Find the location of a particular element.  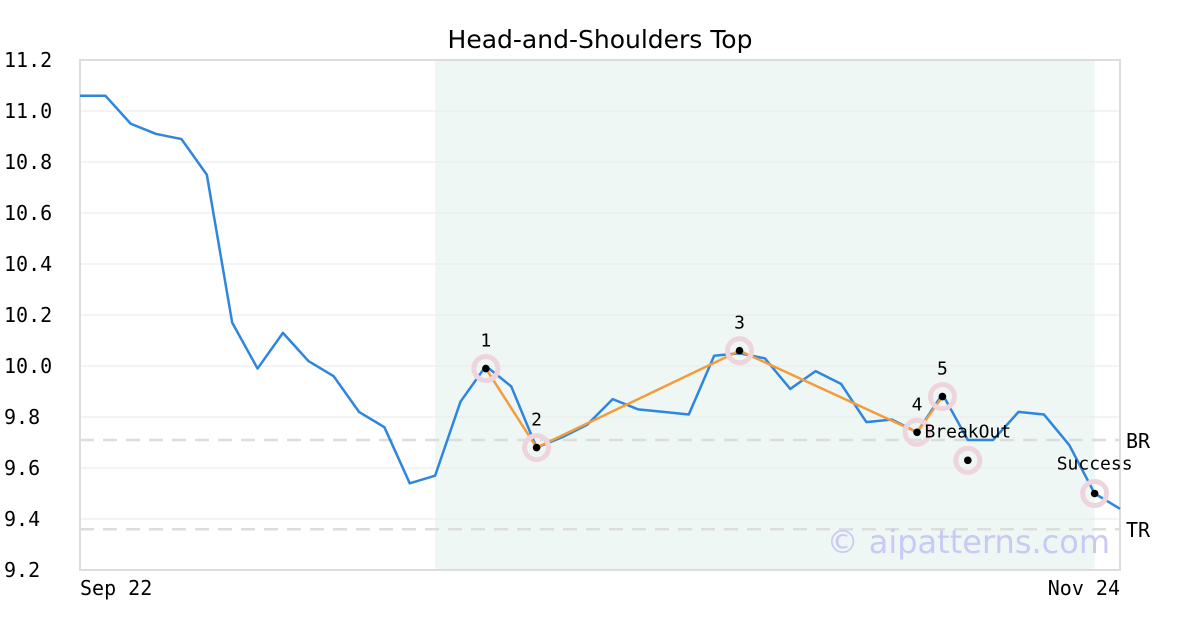

y-tick-label: 9.6 is located at coordinates (22, 468).